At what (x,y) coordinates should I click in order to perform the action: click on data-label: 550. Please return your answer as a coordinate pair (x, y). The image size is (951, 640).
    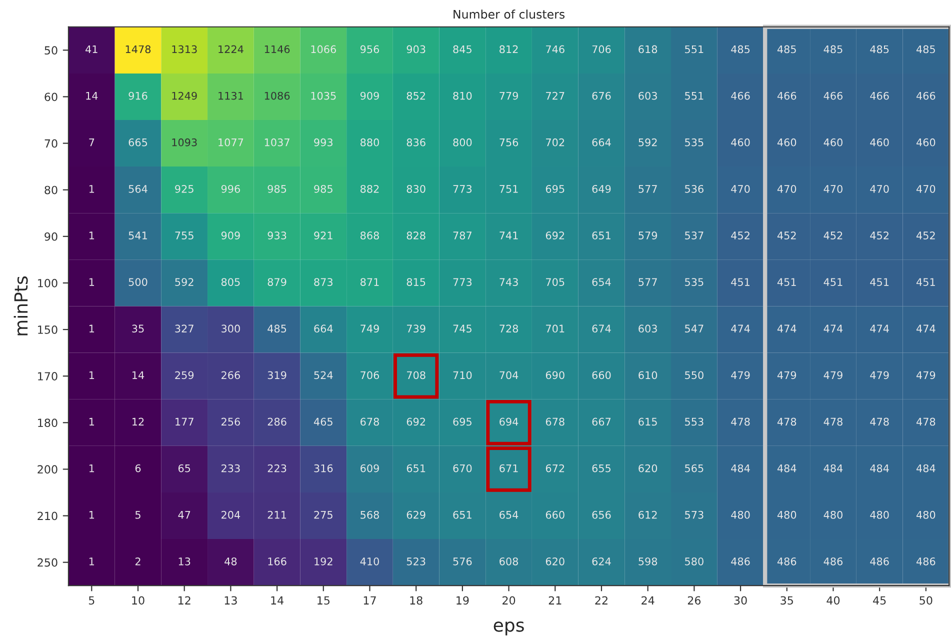
    Looking at the image, I should click on (694, 375).